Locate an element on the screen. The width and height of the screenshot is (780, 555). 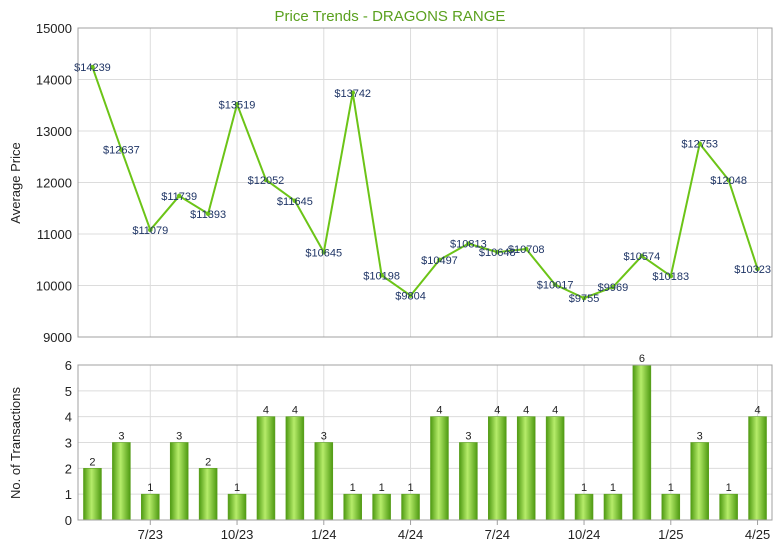
price-point-label: $10708 is located at coordinates (526, 250).